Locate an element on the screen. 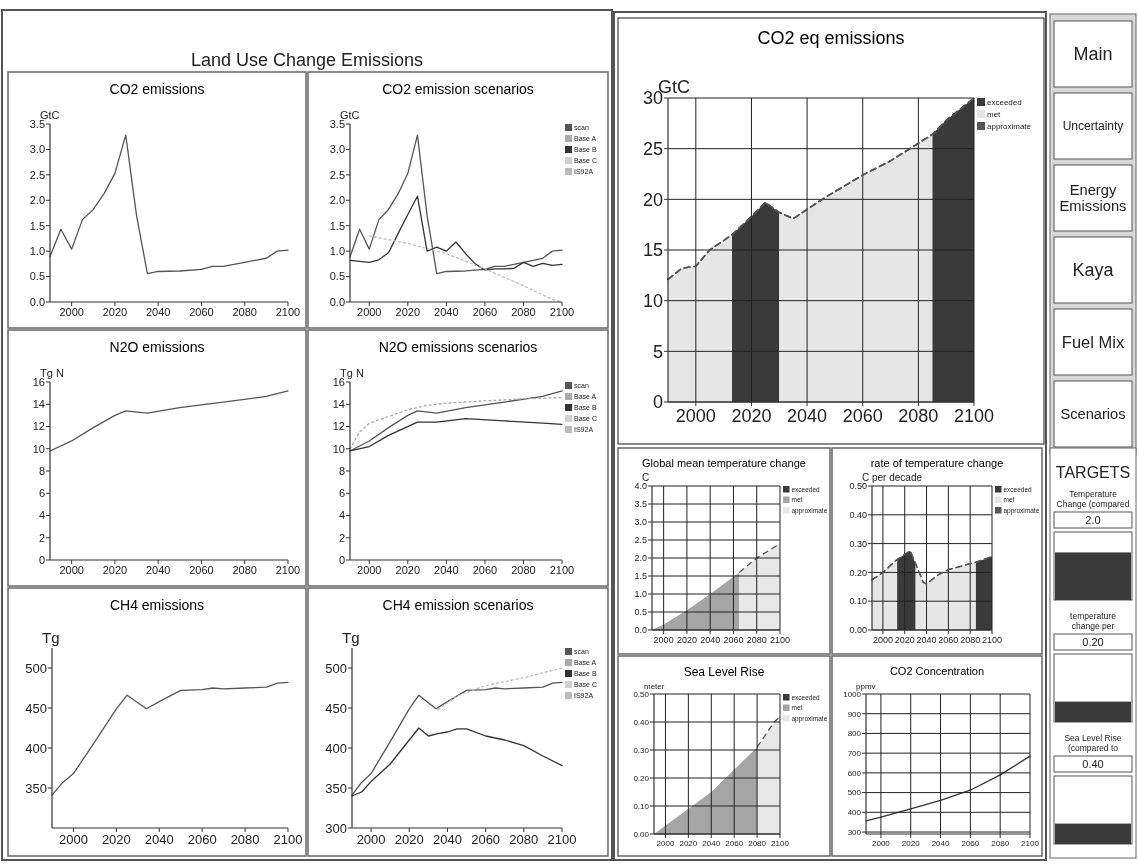 This screenshot has width=1139, height=864. y-tick-label: 2 is located at coordinates (341, 537).